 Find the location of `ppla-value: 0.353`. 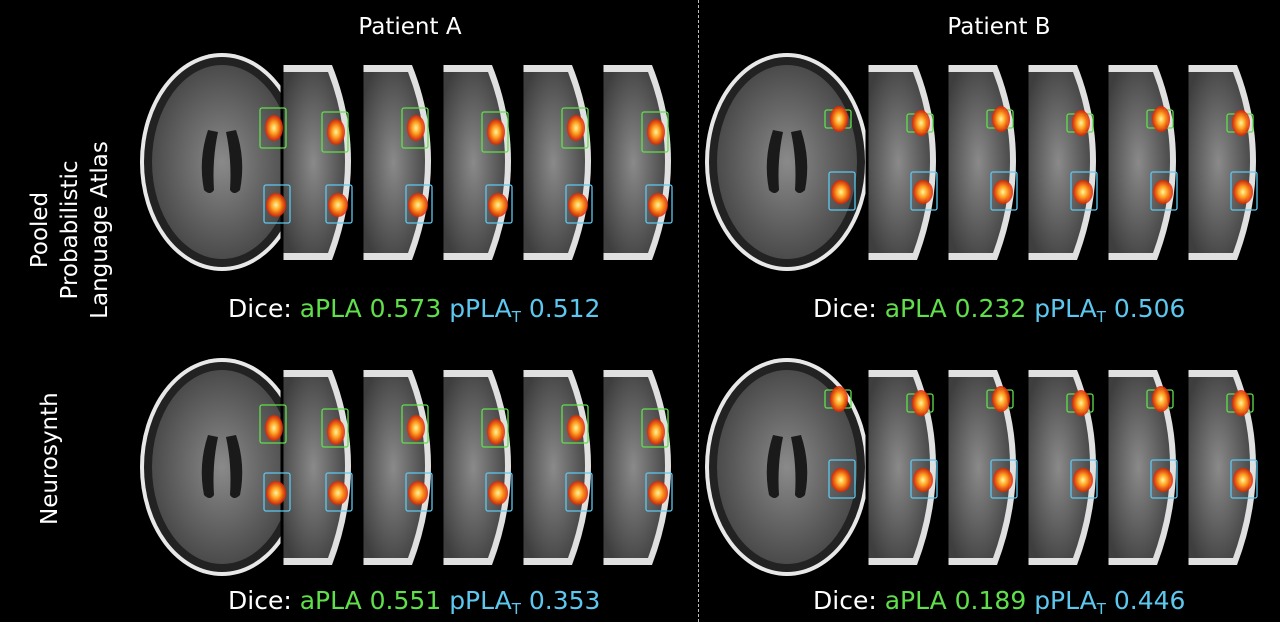

ppla-value: 0.353 is located at coordinates (564, 600).